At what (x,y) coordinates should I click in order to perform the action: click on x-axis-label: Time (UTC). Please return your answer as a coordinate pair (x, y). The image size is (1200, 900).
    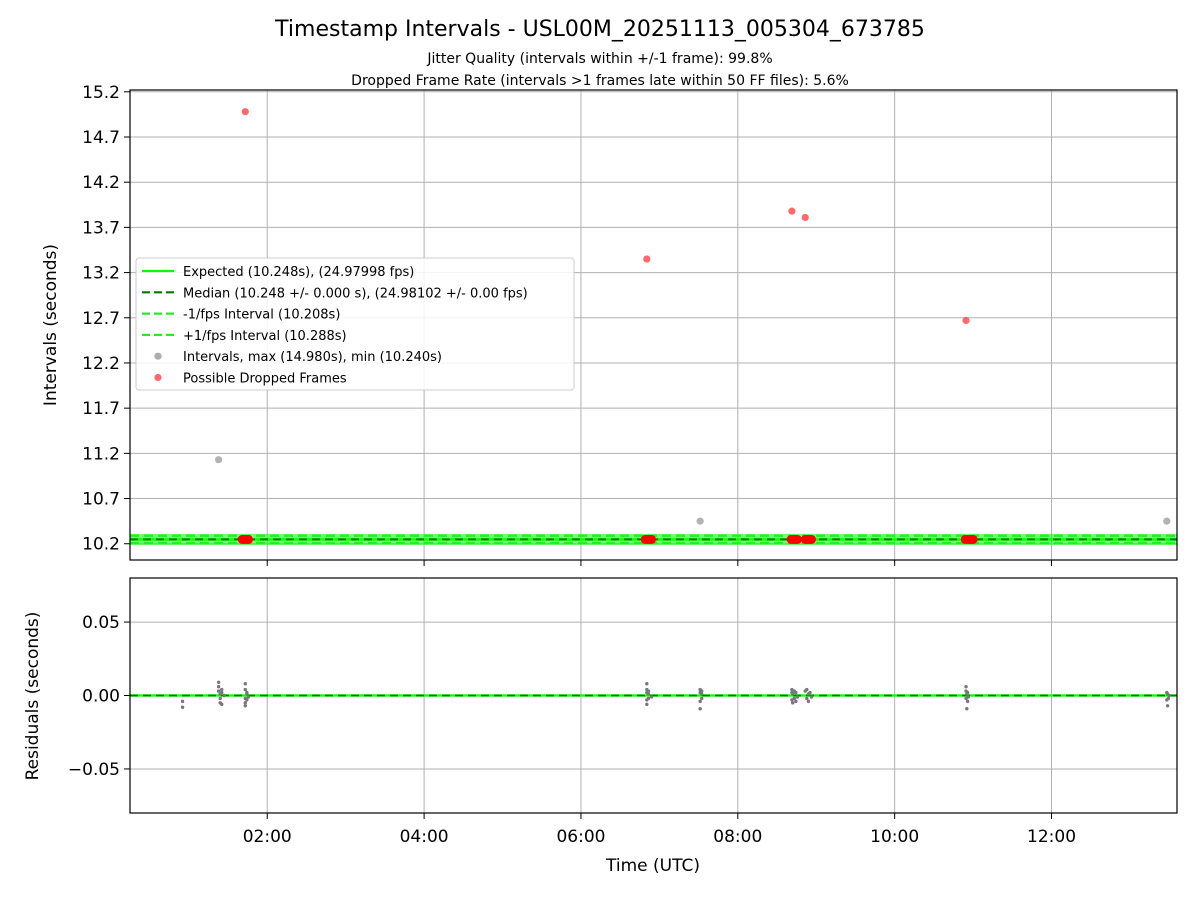
    Looking at the image, I should click on (652, 866).